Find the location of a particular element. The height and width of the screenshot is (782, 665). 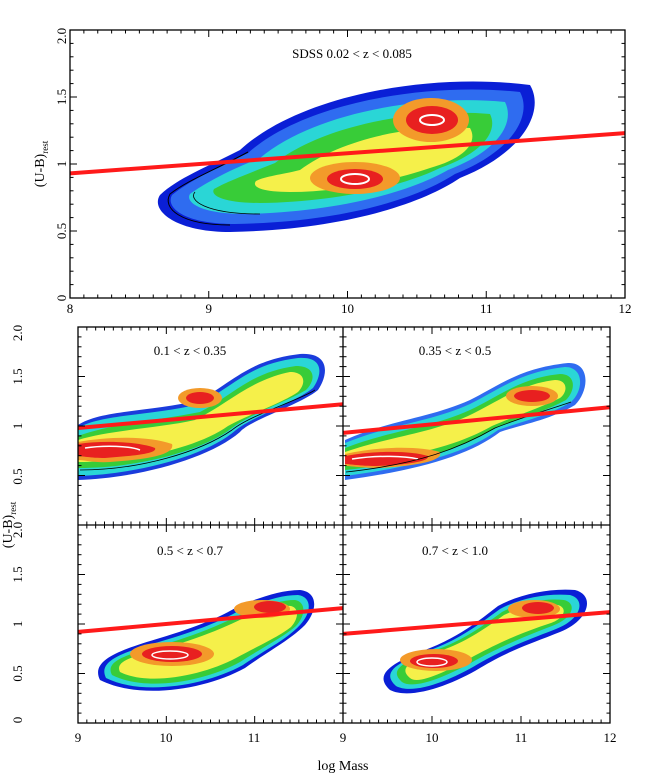

y-axis-title-top-panel: (U-B)rest is located at coordinates (41, 163).